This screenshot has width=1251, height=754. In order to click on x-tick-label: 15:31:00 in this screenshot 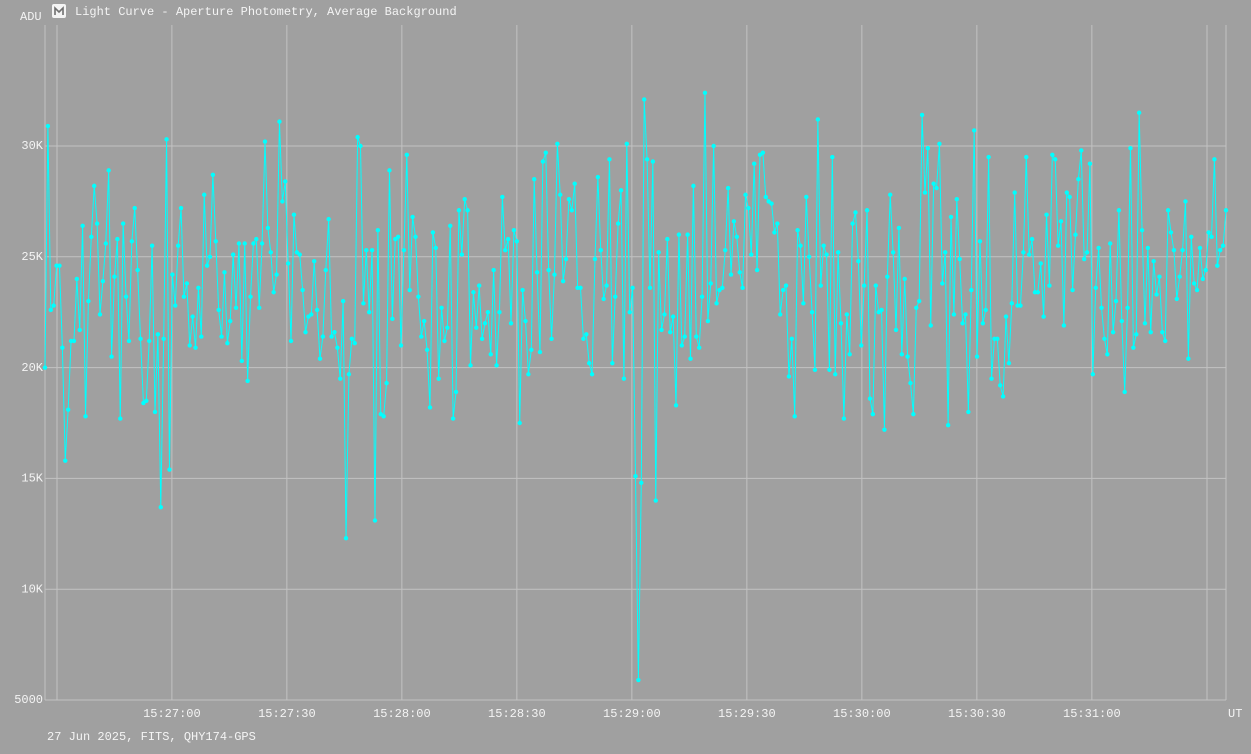, I will do `click(1092, 714)`.